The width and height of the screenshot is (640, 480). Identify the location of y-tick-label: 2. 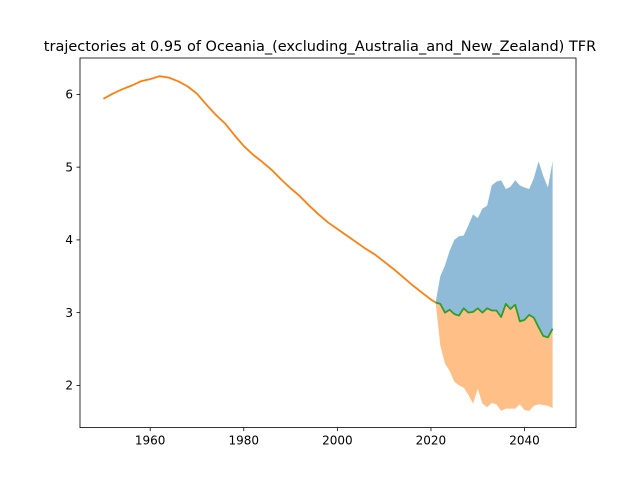
(69, 386).